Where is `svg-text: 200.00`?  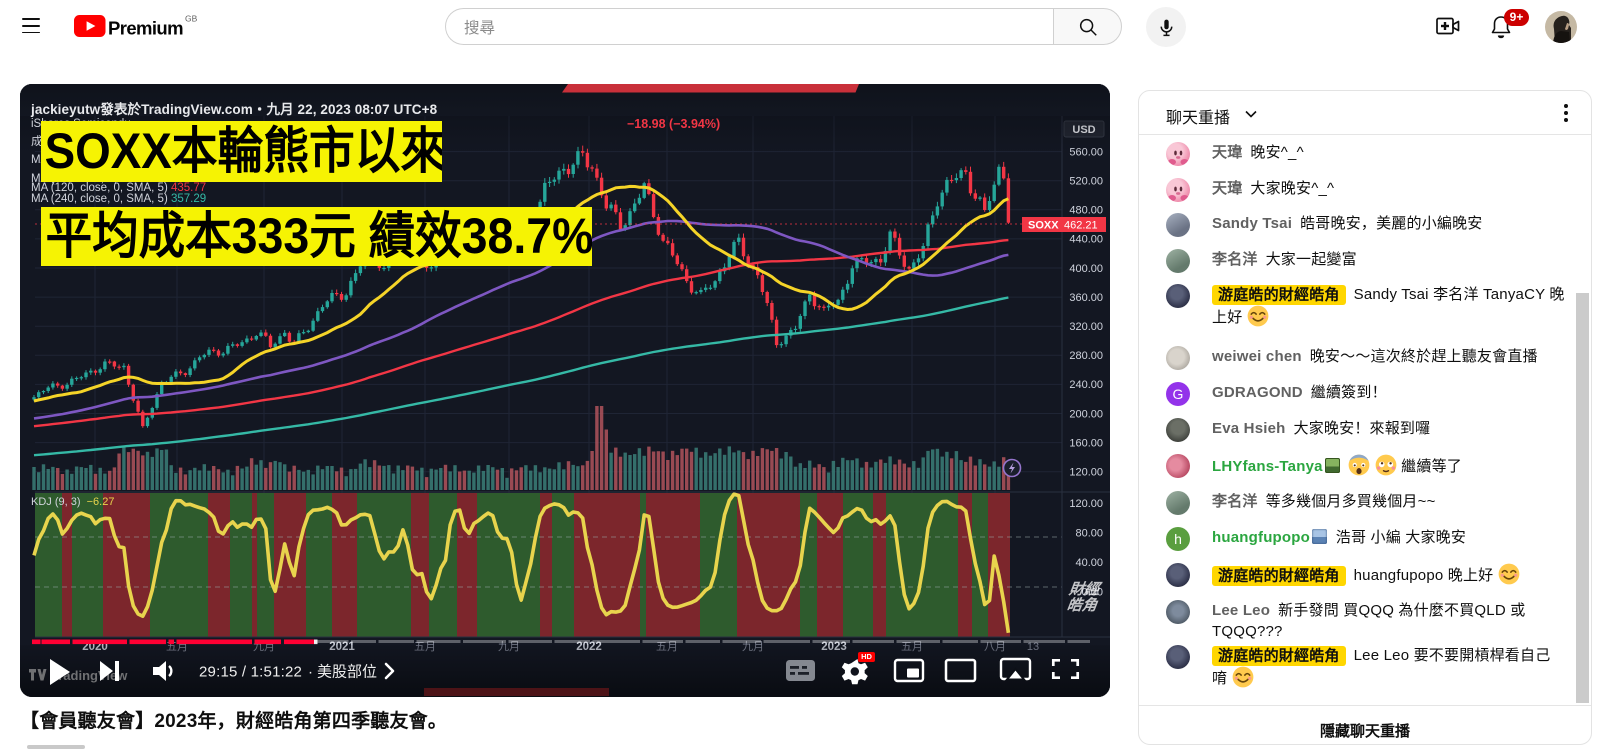
svg-text: 200.00 is located at coordinates (1086, 414).